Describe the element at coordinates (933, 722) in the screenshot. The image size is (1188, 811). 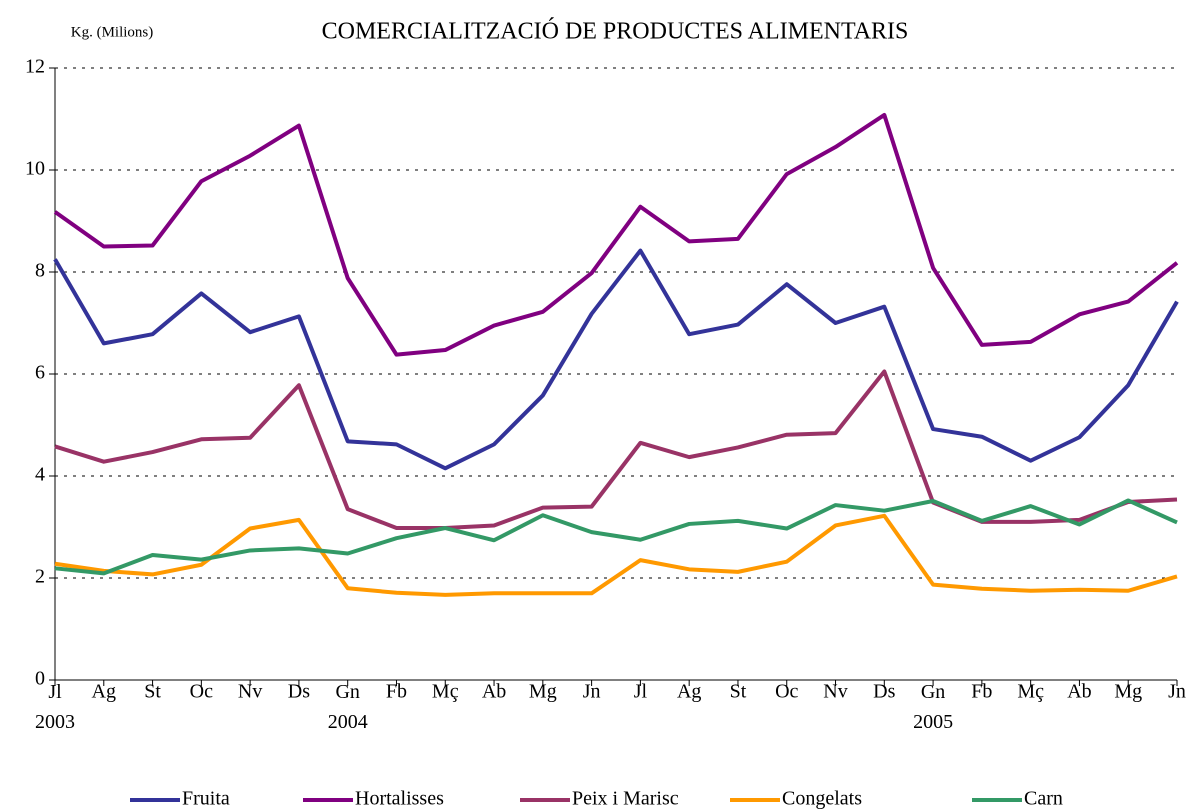
I see `x-tick-label-line: 2005` at that location.